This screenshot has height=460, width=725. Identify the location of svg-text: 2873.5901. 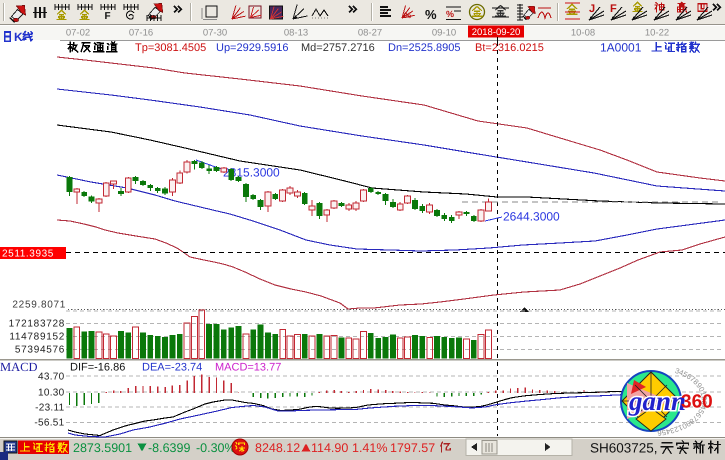
(102, 448).